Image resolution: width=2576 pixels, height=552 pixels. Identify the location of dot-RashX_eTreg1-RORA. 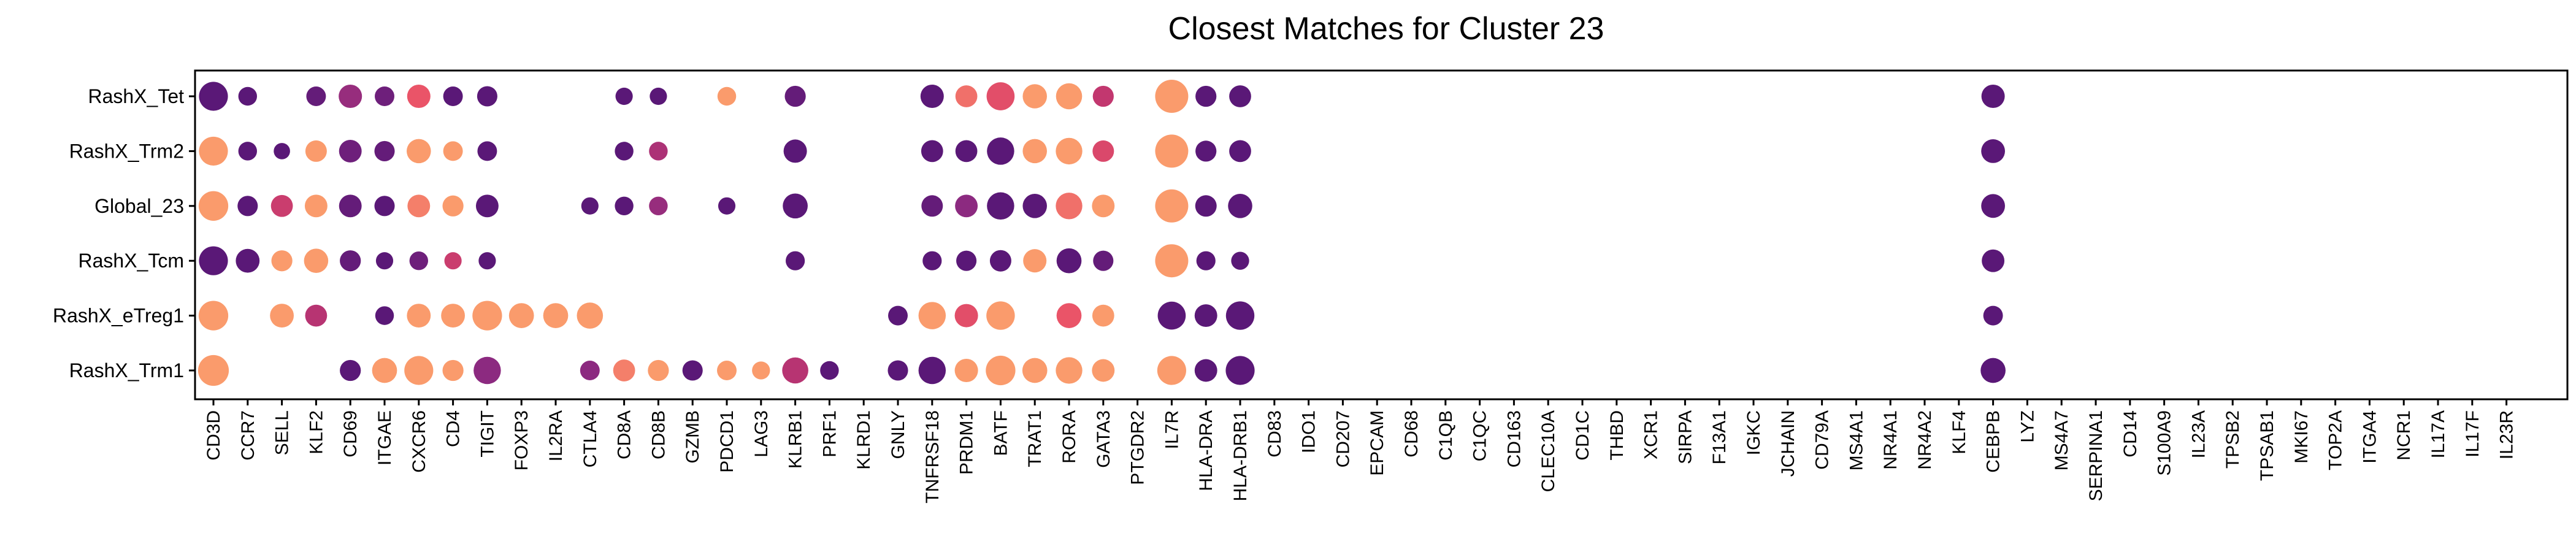
(1069, 315).